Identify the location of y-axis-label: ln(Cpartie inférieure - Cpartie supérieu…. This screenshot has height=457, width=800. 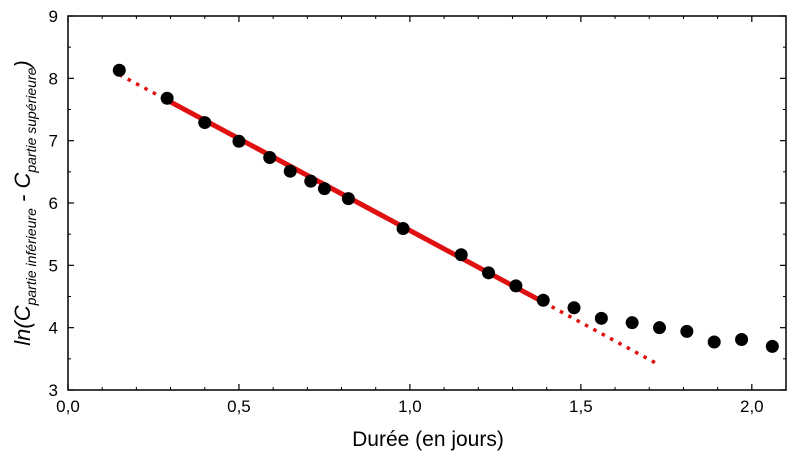
(24, 202).